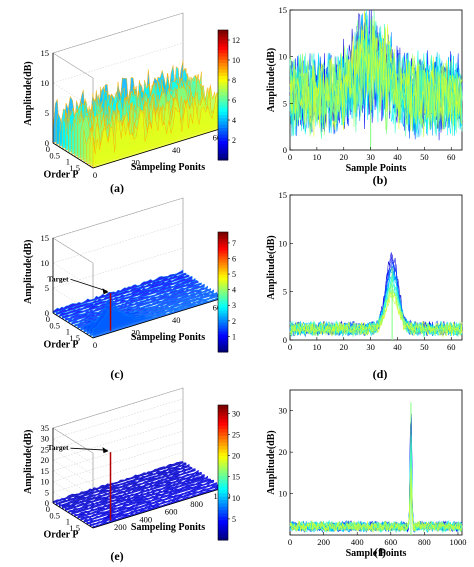 The image size is (474, 567). Describe the element at coordinates (283, 10) in the screenshot. I see `y-tick-b: 15` at that location.